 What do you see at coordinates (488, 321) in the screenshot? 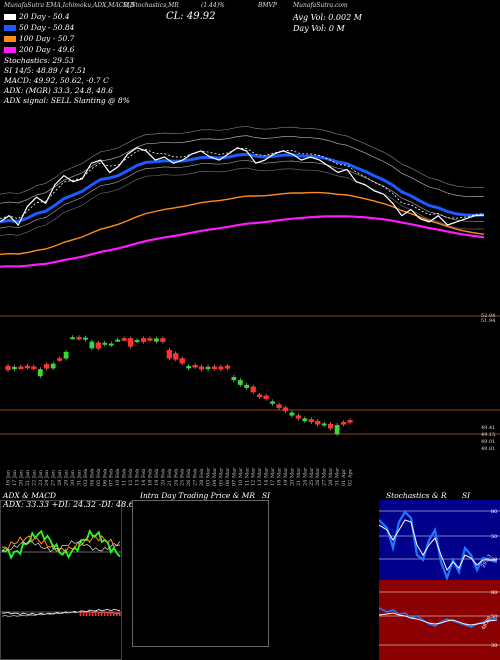
I see `price-tick: 51.94` at bounding box center [488, 321].